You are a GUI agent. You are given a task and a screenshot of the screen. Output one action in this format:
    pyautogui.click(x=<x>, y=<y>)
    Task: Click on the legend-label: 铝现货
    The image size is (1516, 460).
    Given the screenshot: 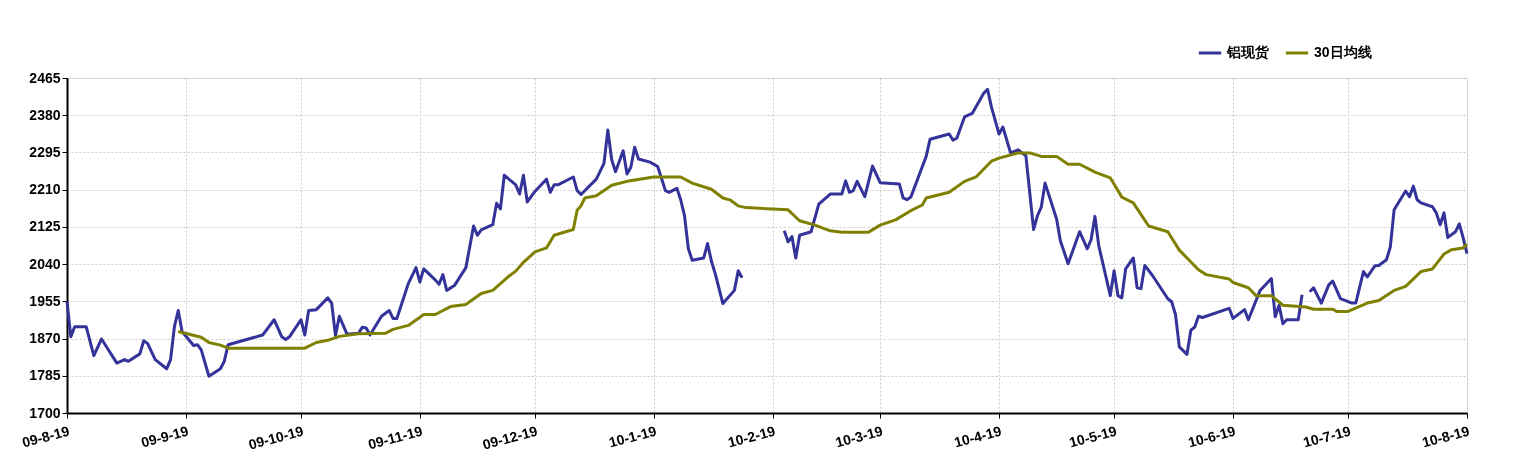 What is the action you would take?
    pyautogui.click(x=1248, y=52)
    